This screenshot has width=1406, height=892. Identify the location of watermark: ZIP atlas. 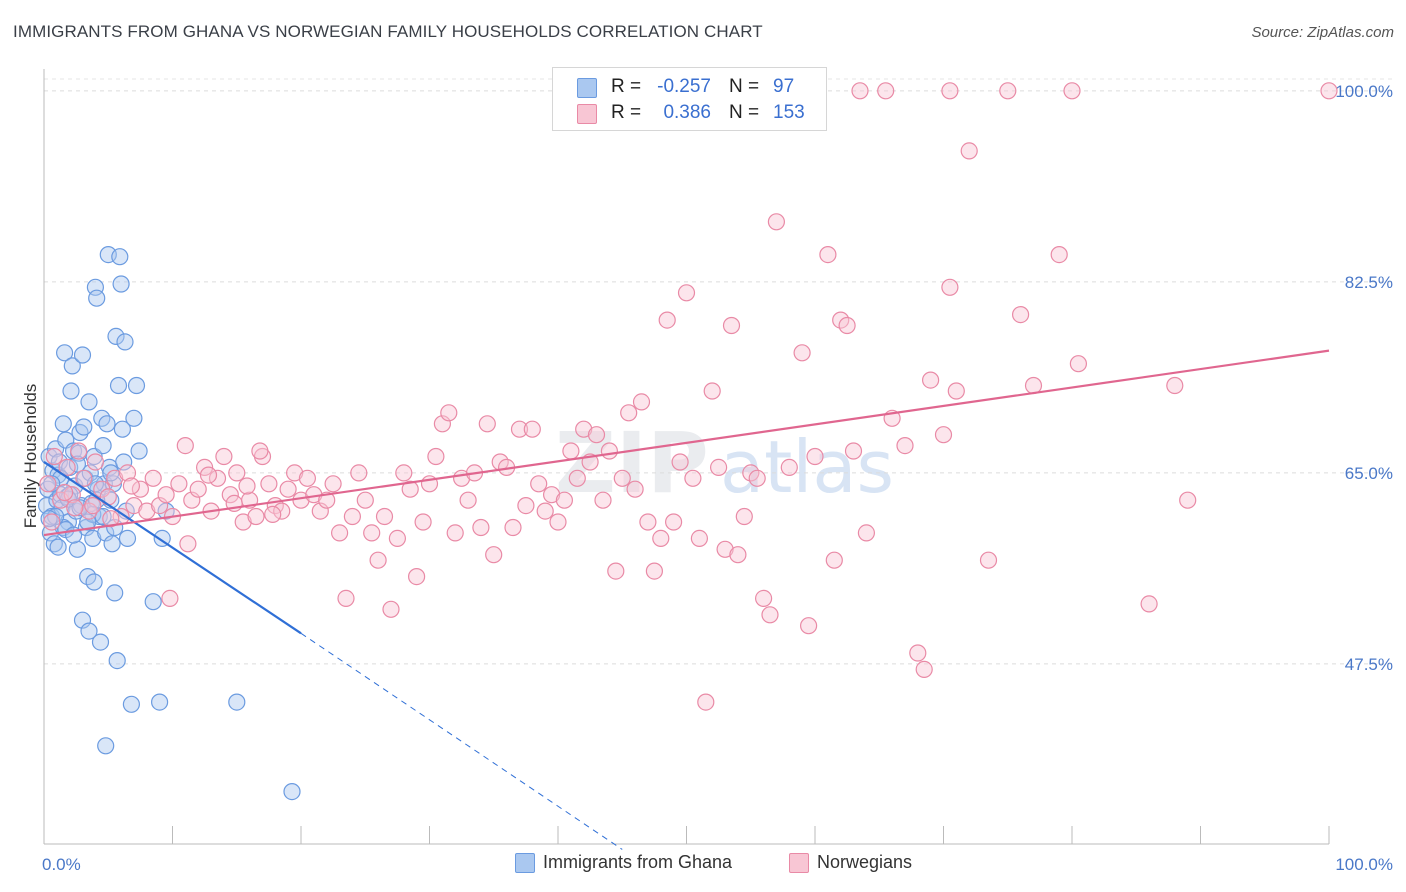
(724, 463).